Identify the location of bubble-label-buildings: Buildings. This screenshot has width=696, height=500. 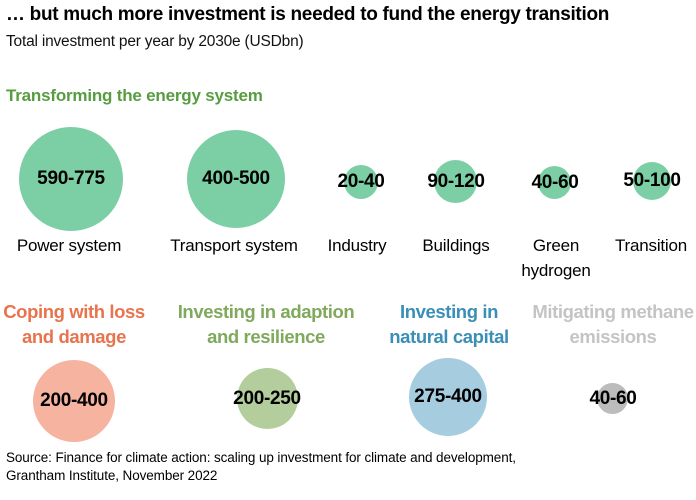
(456, 245).